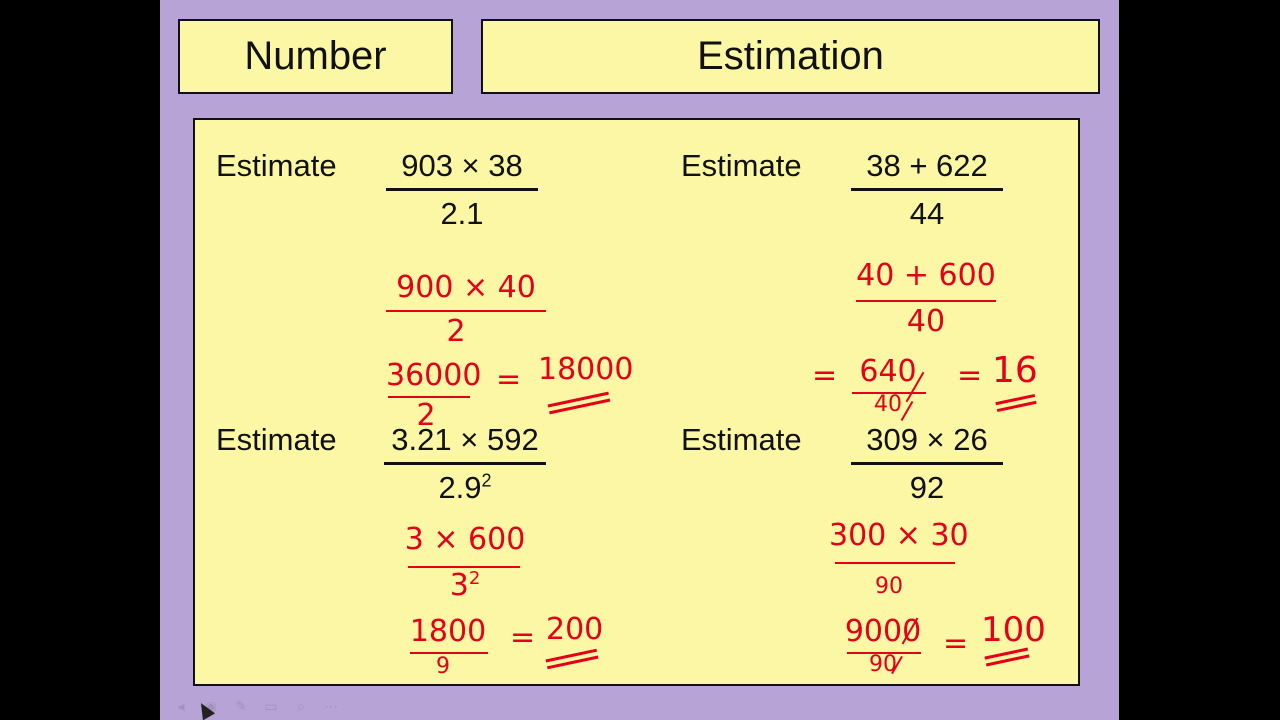 The image size is (1280, 720). I want to click on working-step1-denominator: 32, so click(465, 585).